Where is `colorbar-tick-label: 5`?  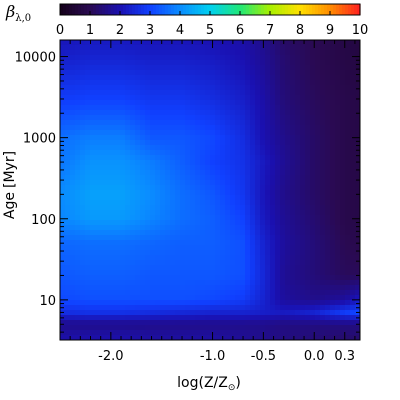 colorbar-tick-label: 5 is located at coordinates (210, 30).